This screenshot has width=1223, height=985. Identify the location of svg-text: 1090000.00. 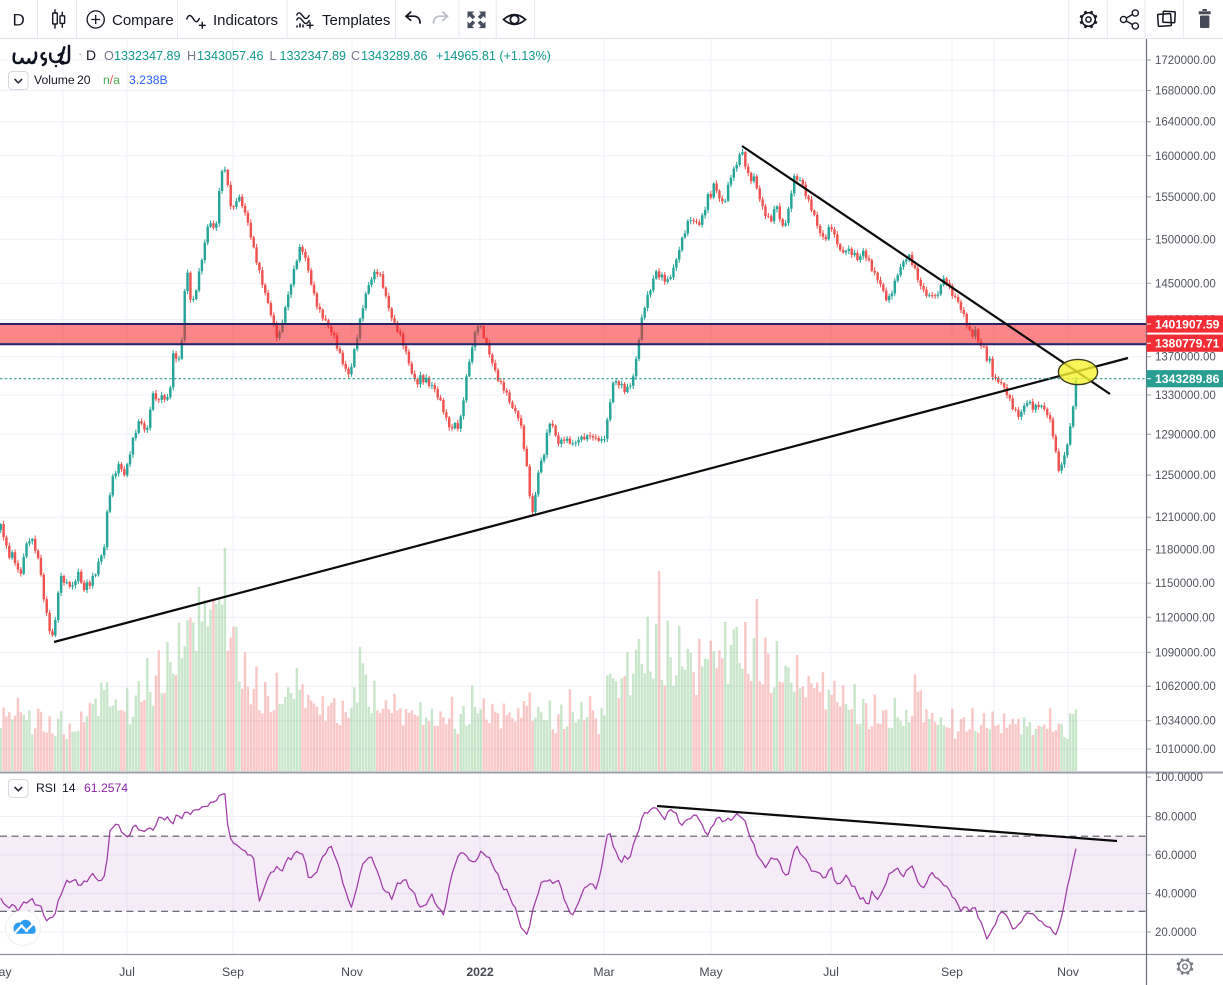
(1185, 653).